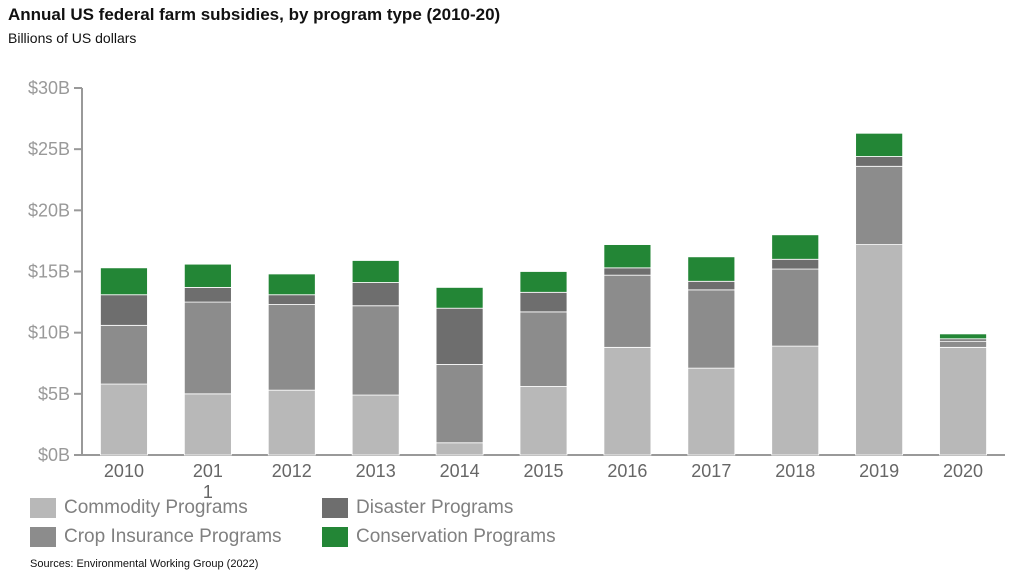 The width and height of the screenshot is (1024, 579). What do you see at coordinates (72, 38) in the screenshot?
I see `chart-subtitle: Billions of US dollars` at bounding box center [72, 38].